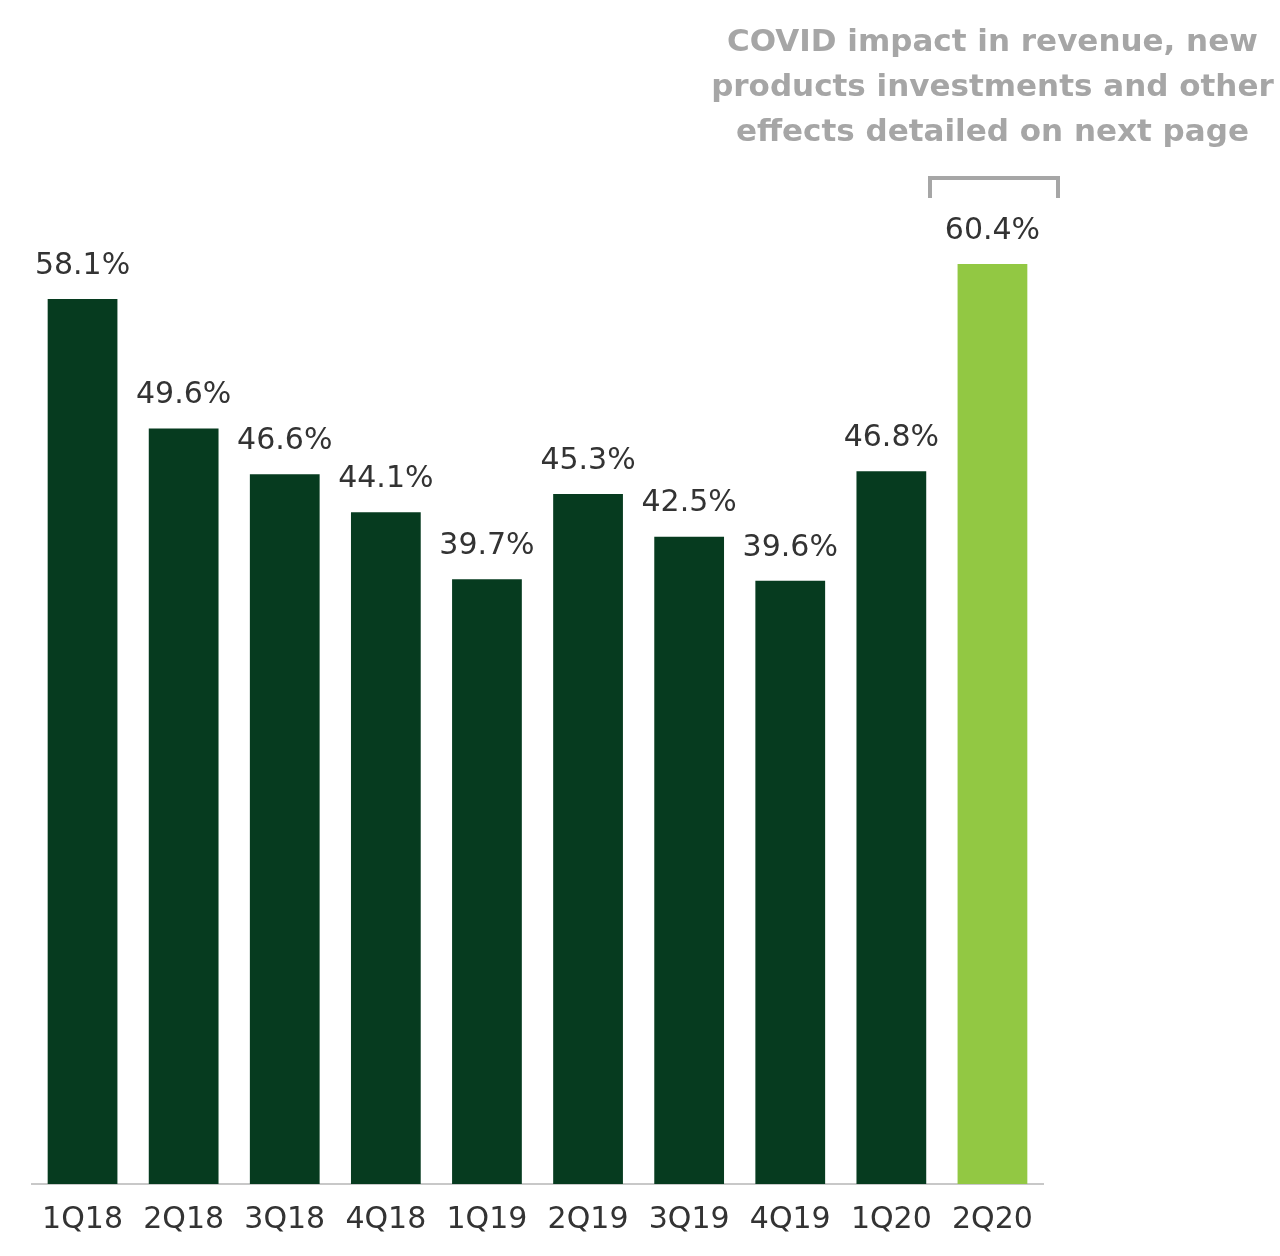 The width and height of the screenshot is (1280, 1256). Describe the element at coordinates (588, 458) in the screenshot. I see `data-label: 45.3%` at that location.